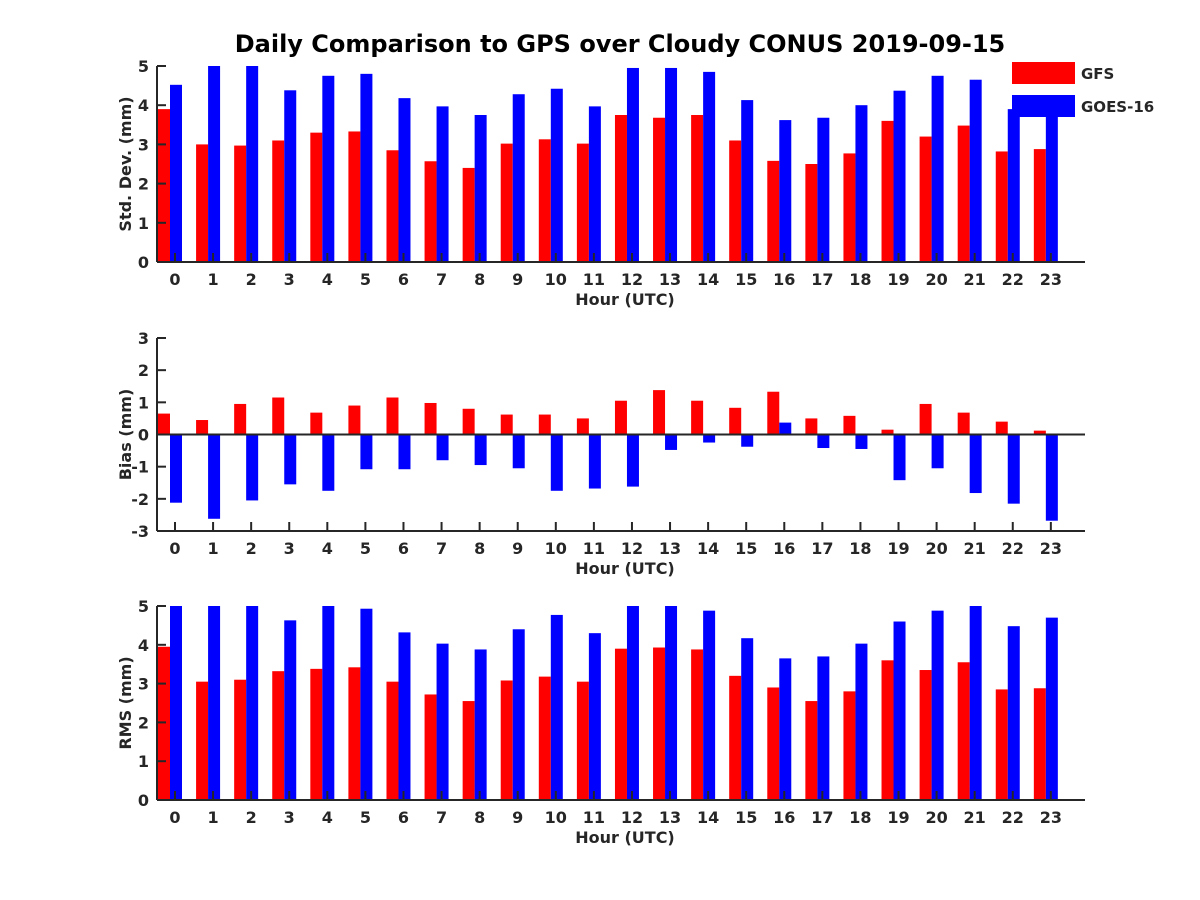 The image size is (1200, 900). Describe the element at coordinates (860, 279) in the screenshot. I see `x-tick-label: 18` at that location.